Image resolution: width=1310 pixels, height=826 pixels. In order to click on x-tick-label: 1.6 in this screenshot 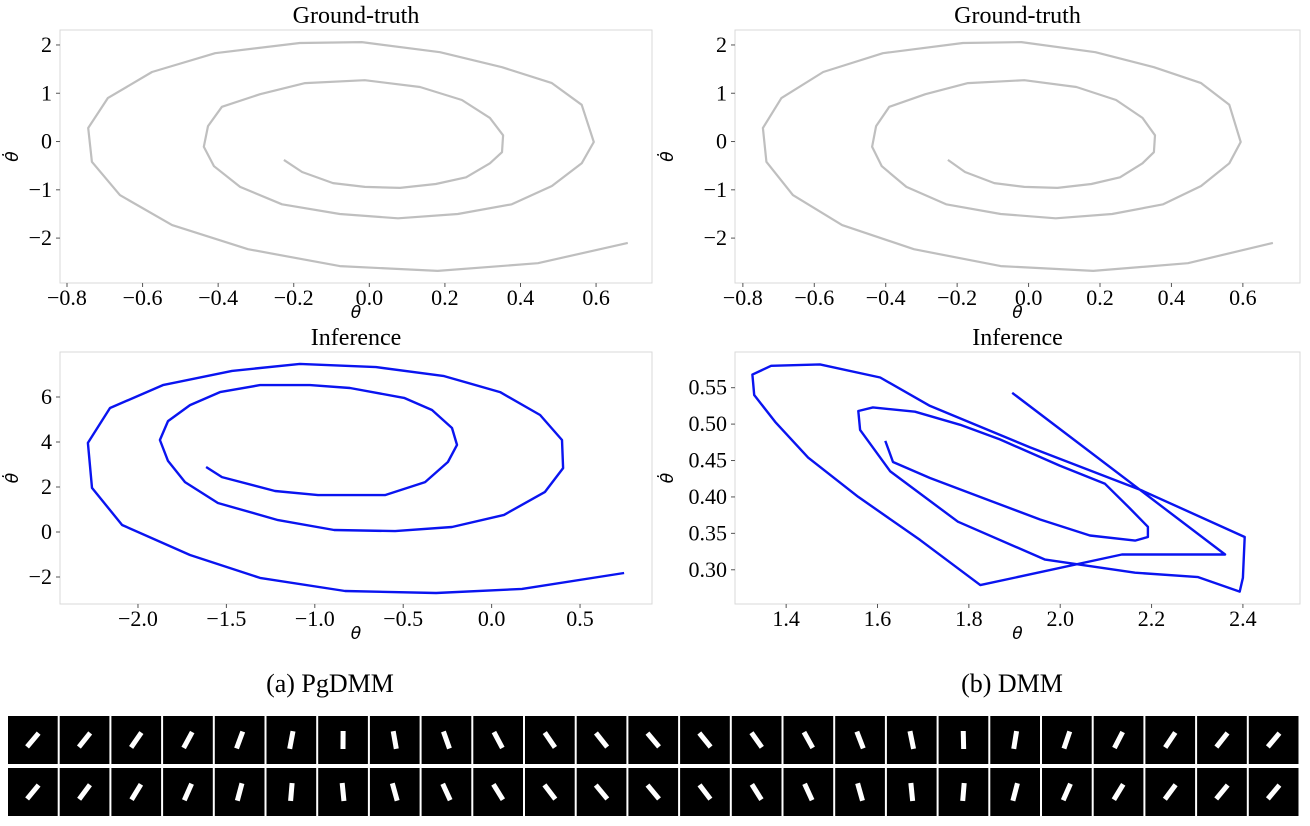, I will do `click(878, 618)`.